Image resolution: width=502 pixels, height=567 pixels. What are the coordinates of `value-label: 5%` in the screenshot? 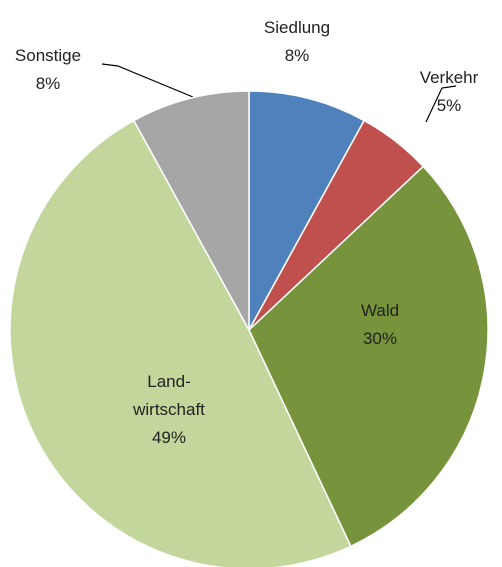 It's located at (449, 105).